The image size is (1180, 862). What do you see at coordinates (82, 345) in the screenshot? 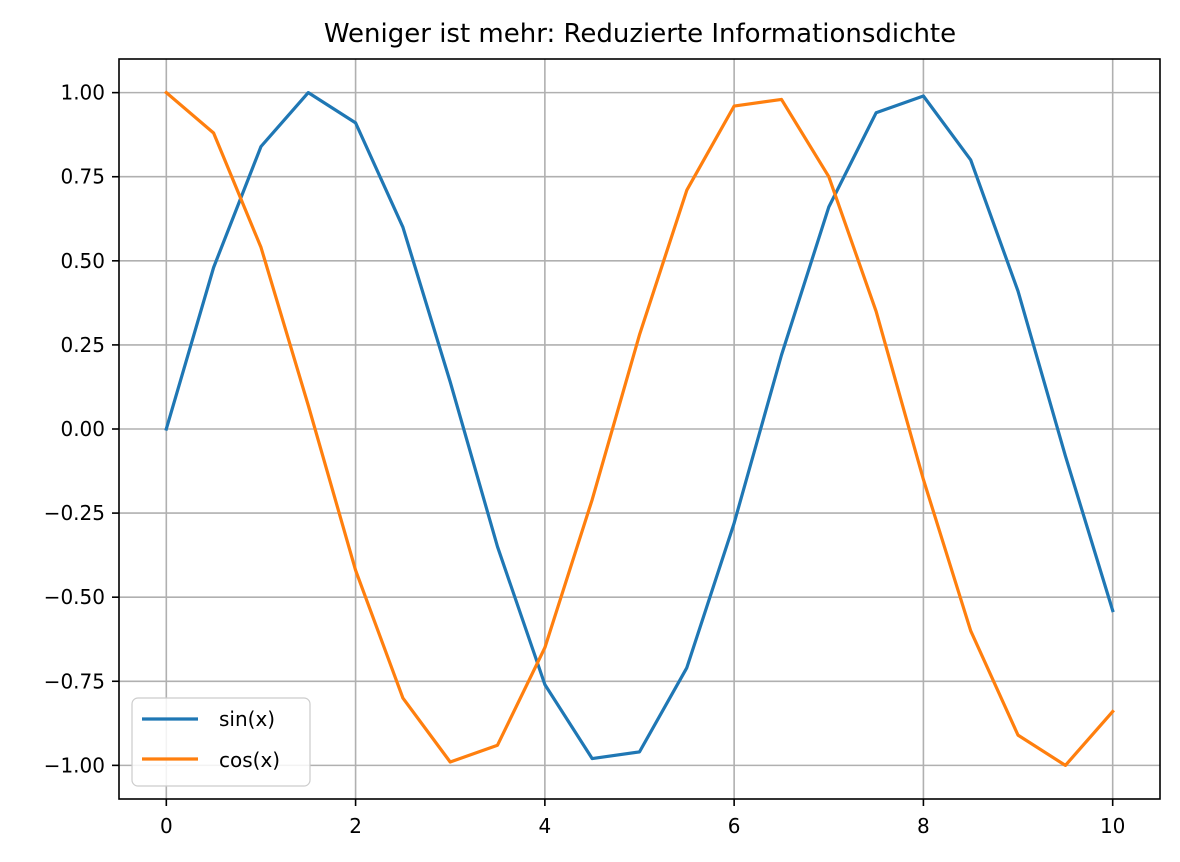
I see `y-tick-label: 0.25` at bounding box center [82, 345].